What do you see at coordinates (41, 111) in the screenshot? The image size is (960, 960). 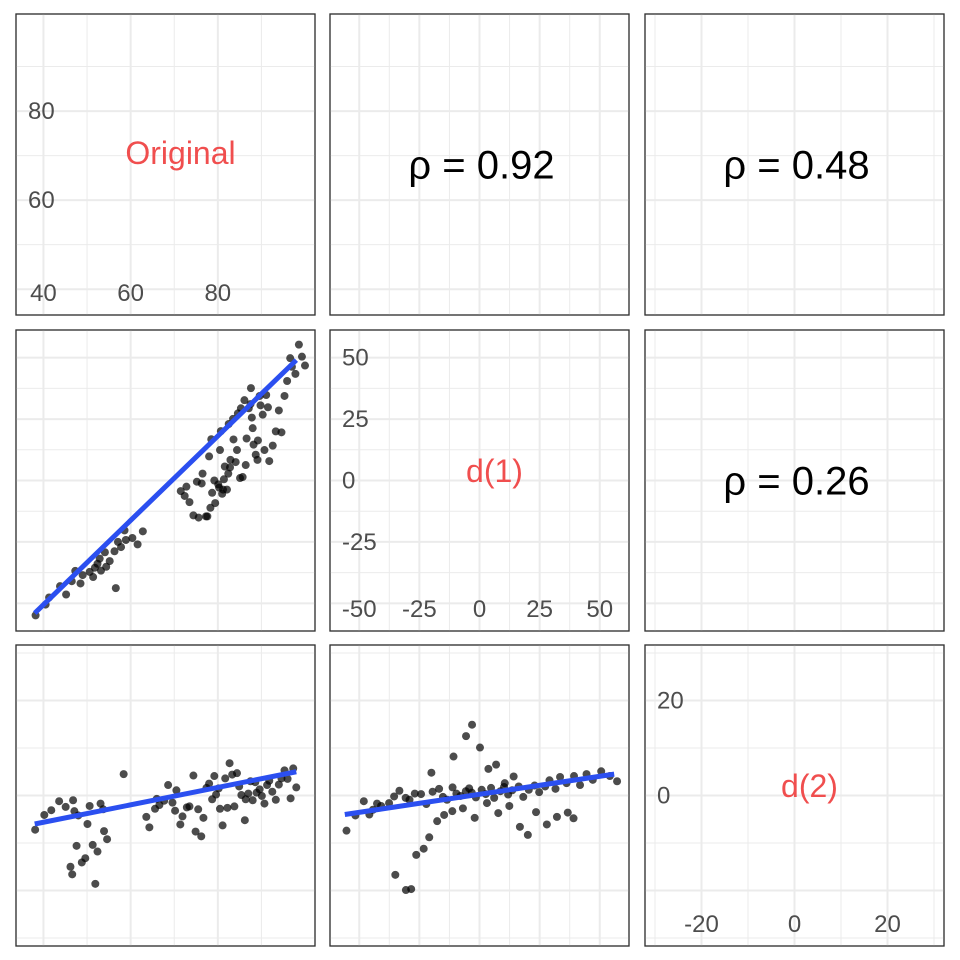 I see `y-tick-label: 80` at bounding box center [41, 111].